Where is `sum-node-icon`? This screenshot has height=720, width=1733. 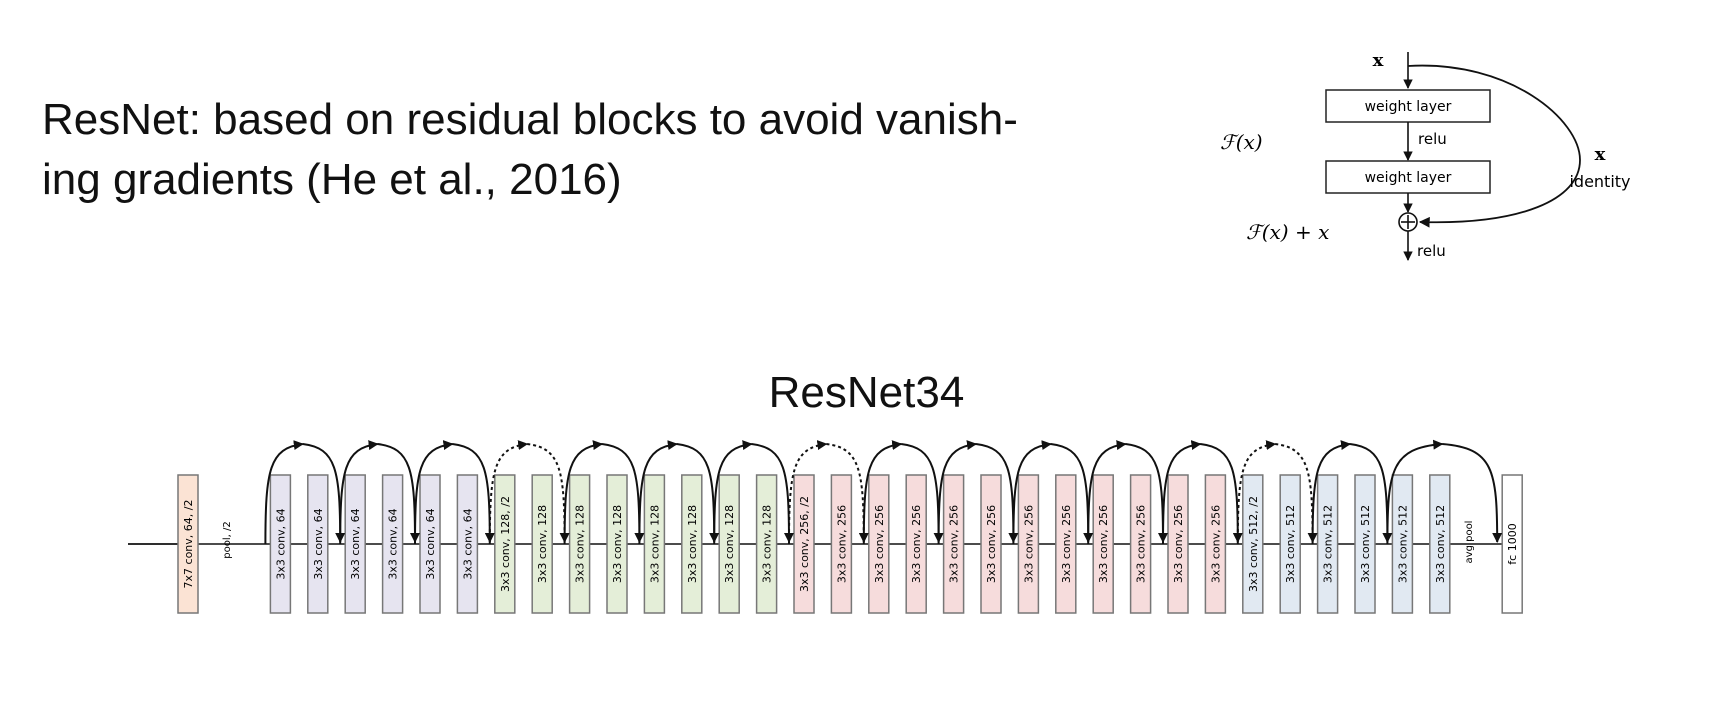 sum-node-icon is located at coordinates (1408, 222).